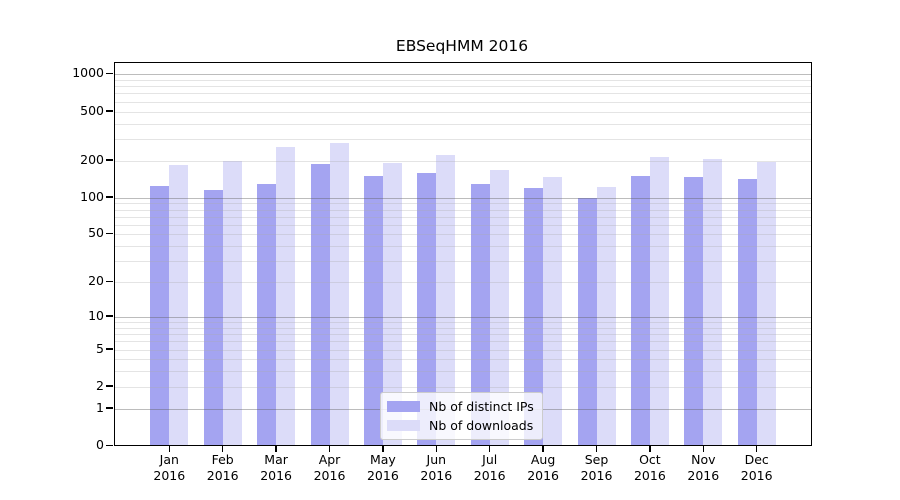 Image resolution: width=900 pixels, height=500 pixels. I want to click on major-gridline, so click(463, 75).